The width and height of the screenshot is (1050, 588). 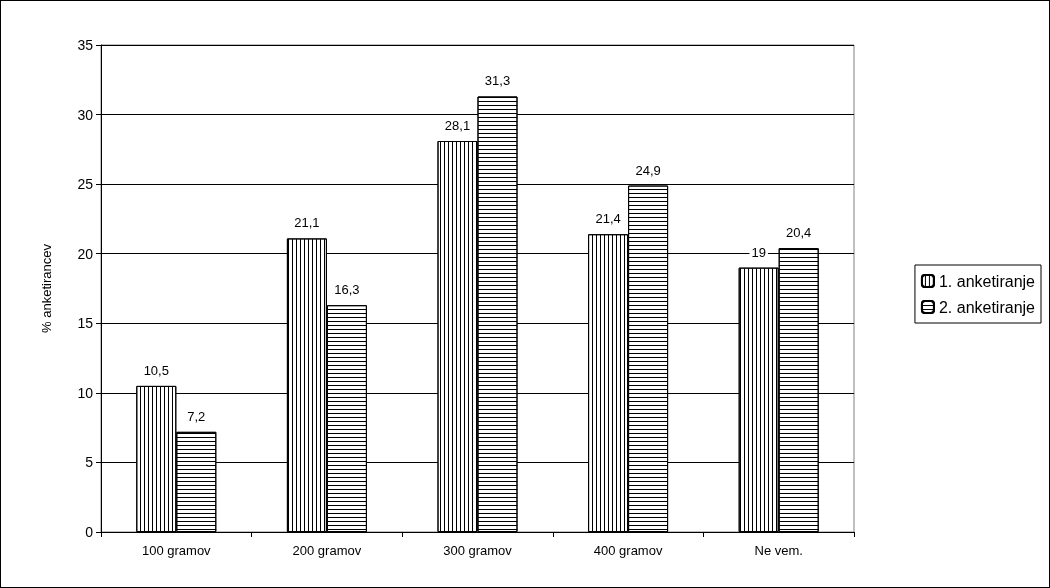 I want to click on y-tick-label: 10, so click(x=85, y=392).